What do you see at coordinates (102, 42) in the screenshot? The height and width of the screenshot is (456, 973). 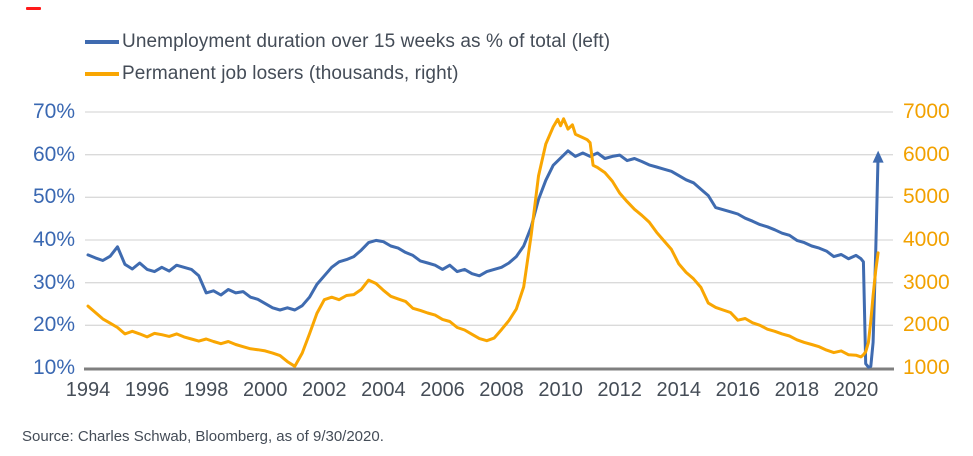 I see `blue-line-swatch-icon` at bounding box center [102, 42].